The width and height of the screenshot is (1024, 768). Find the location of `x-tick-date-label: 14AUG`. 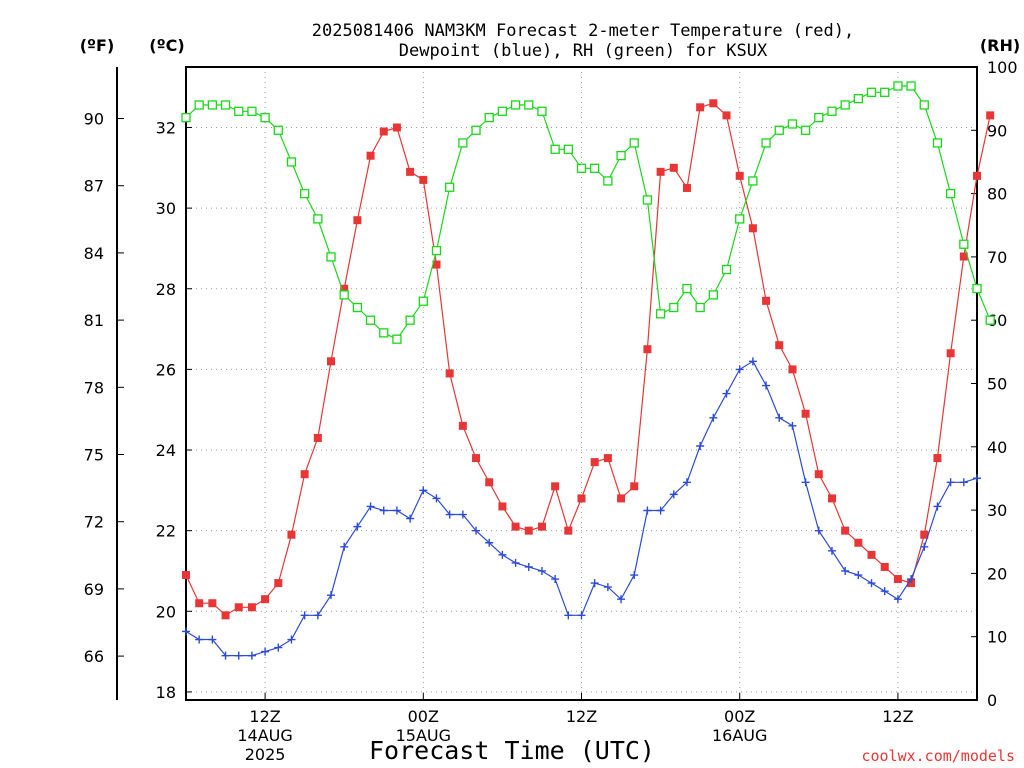

x-tick-date-label: 14AUG is located at coordinates (264, 735).